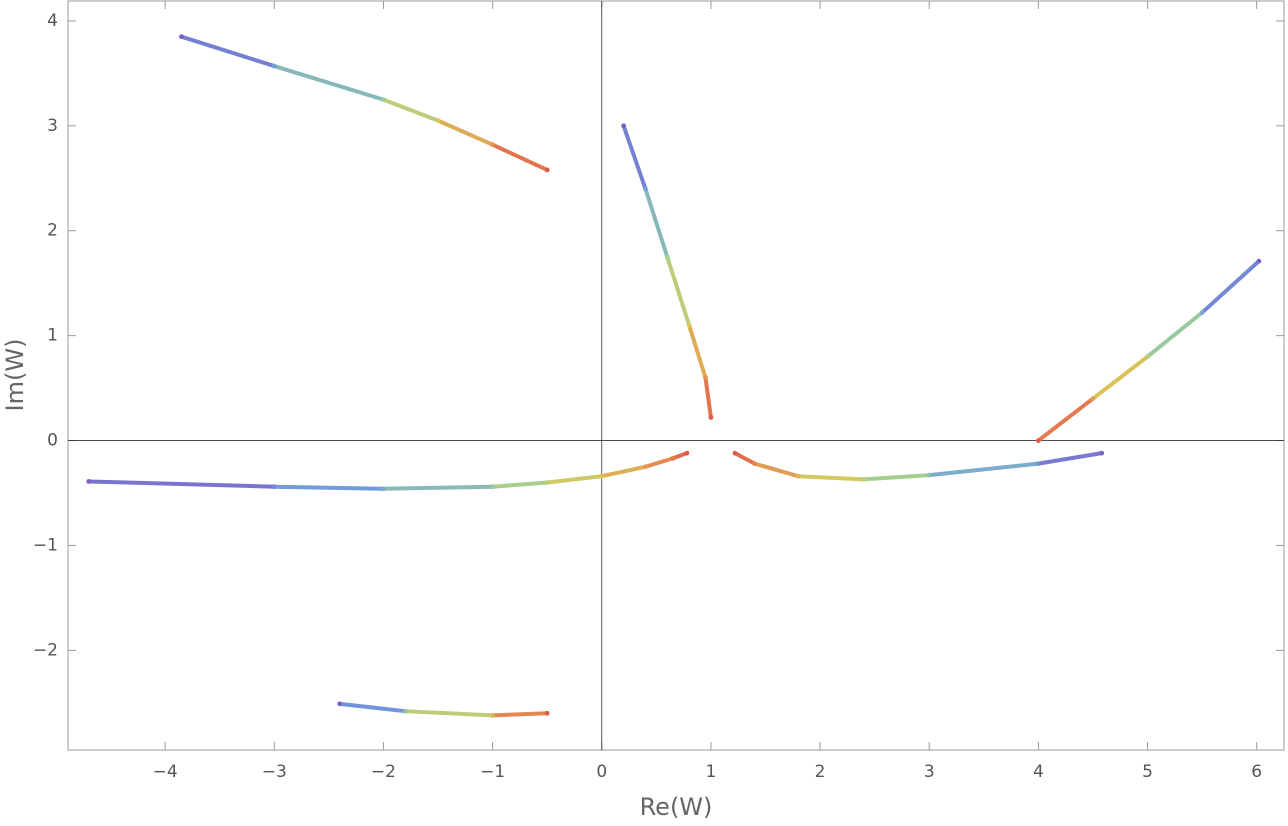  What do you see at coordinates (711, 772) in the screenshot?
I see `x-tick-label: 1` at bounding box center [711, 772].